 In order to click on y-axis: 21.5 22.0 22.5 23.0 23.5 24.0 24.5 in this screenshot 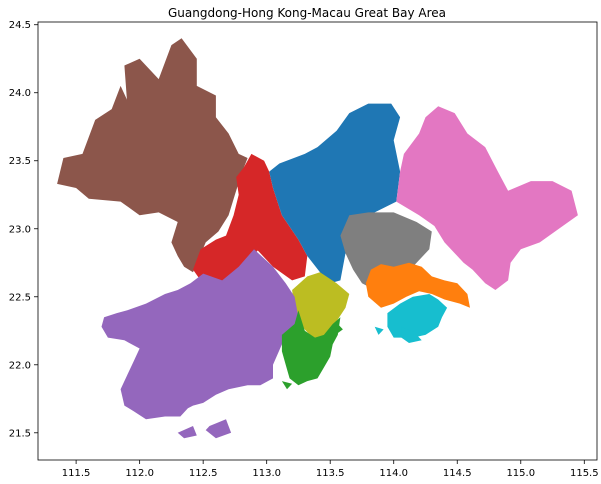, I will do `click(23, 229)`.